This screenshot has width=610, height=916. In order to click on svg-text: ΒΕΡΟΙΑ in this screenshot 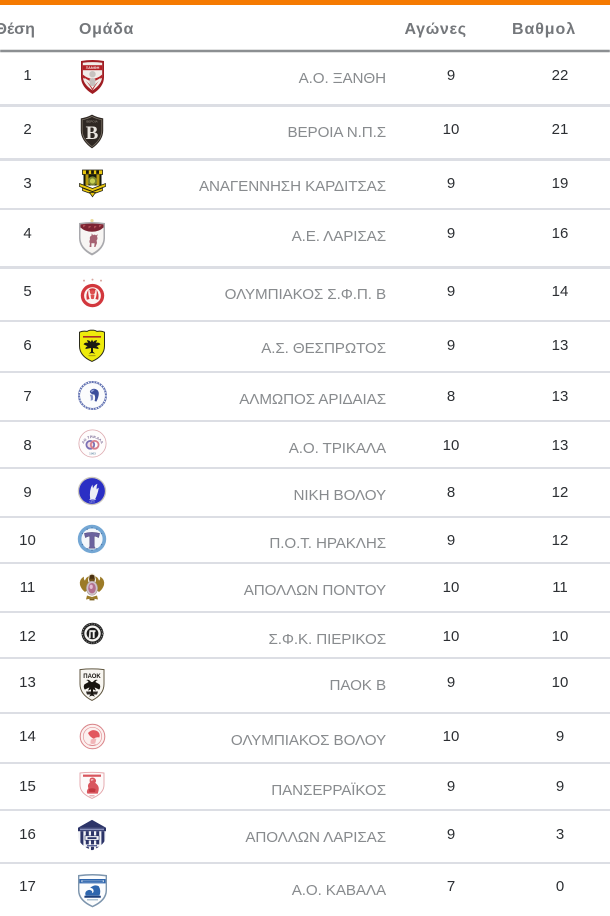, I will do `click(91, 121)`.